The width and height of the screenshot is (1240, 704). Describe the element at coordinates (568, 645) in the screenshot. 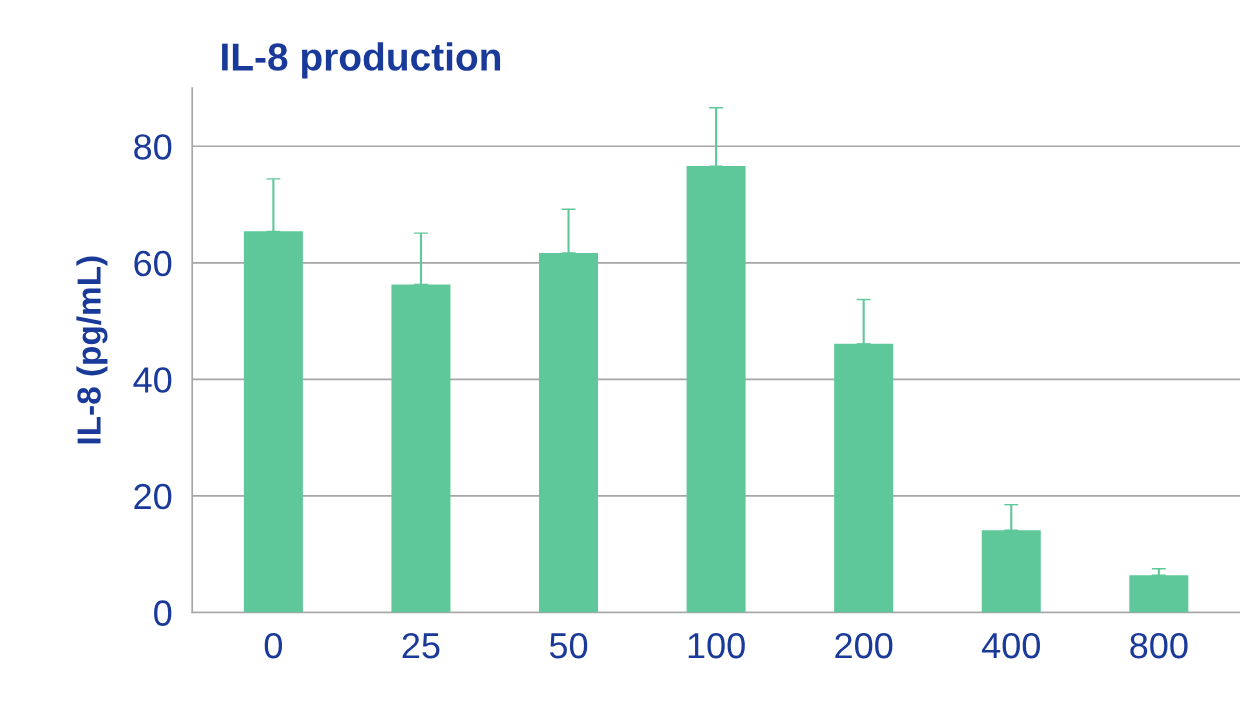

I see `x-tick-label: 50` at that location.